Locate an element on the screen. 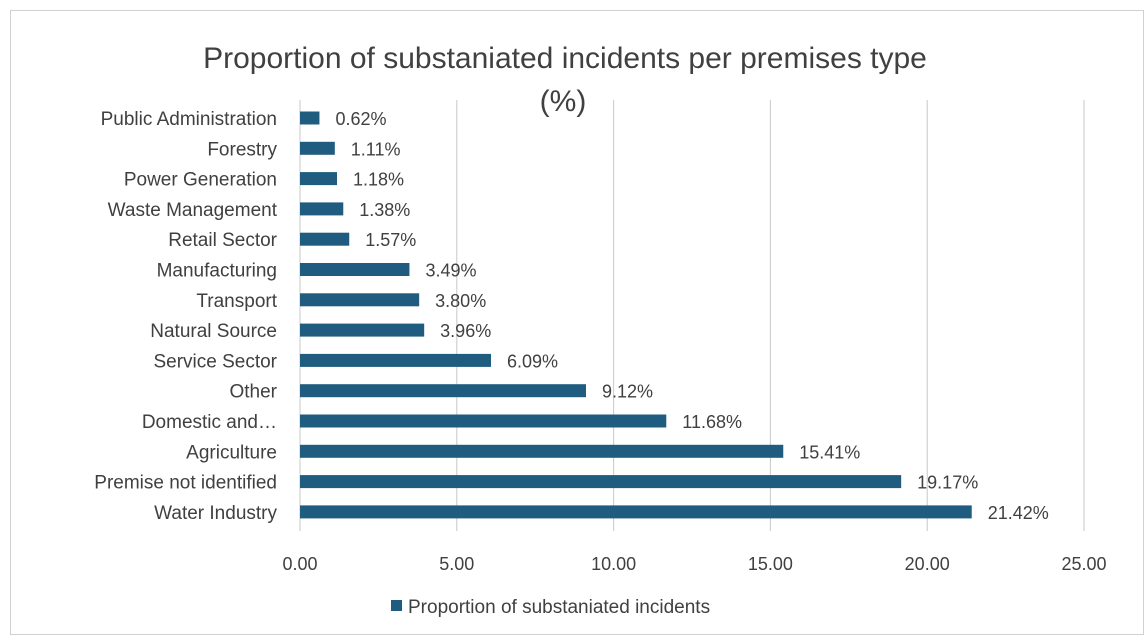 Image resolution: width=1146 pixels, height=637 pixels. category-label: Retail Sector is located at coordinates (222, 240).